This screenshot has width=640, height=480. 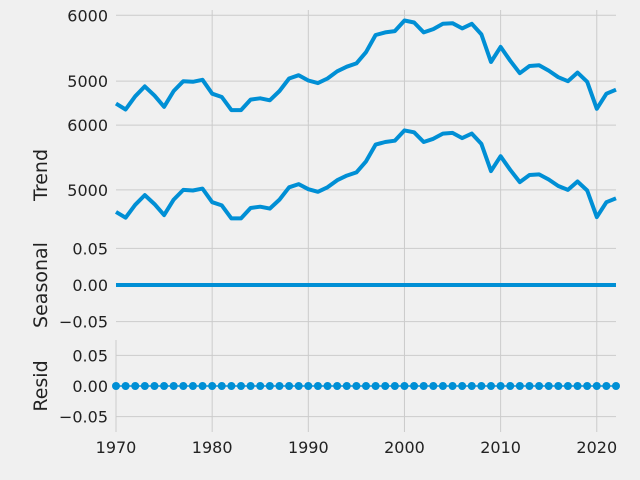 What do you see at coordinates (41, 285) in the screenshot?
I see `y-axis-label: Seasonal` at bounding box center [41, 285].